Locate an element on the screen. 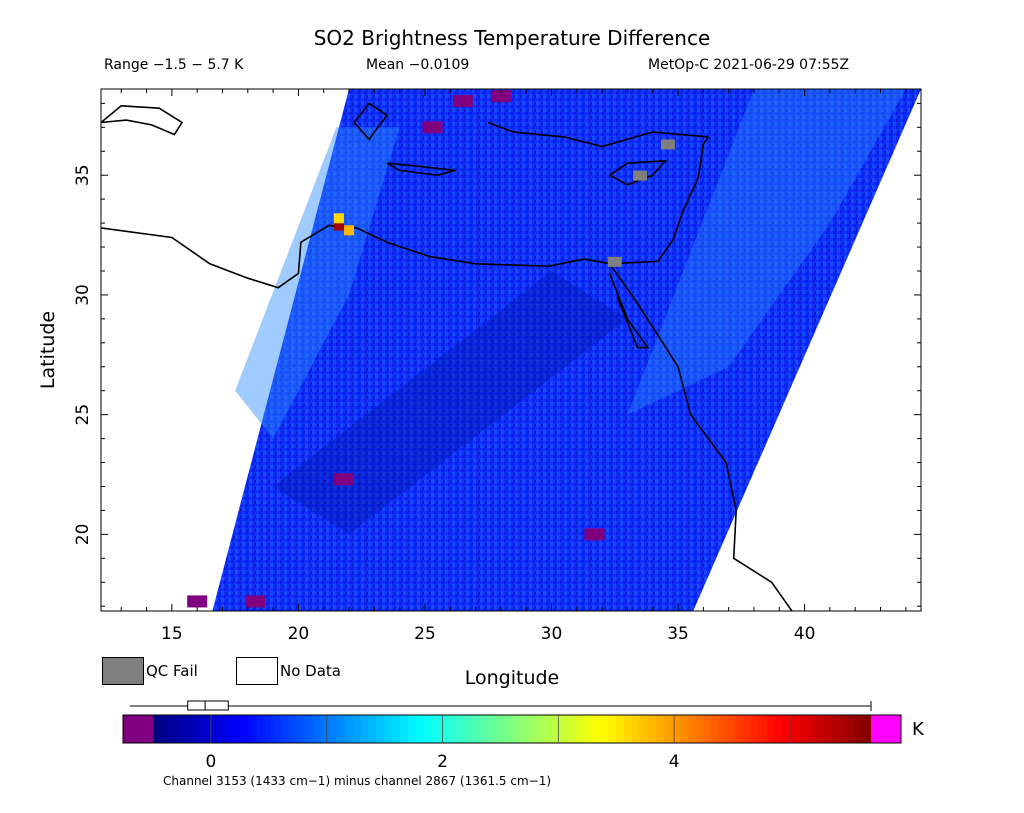  colorbar-frame is located at coordinates (512, 729).